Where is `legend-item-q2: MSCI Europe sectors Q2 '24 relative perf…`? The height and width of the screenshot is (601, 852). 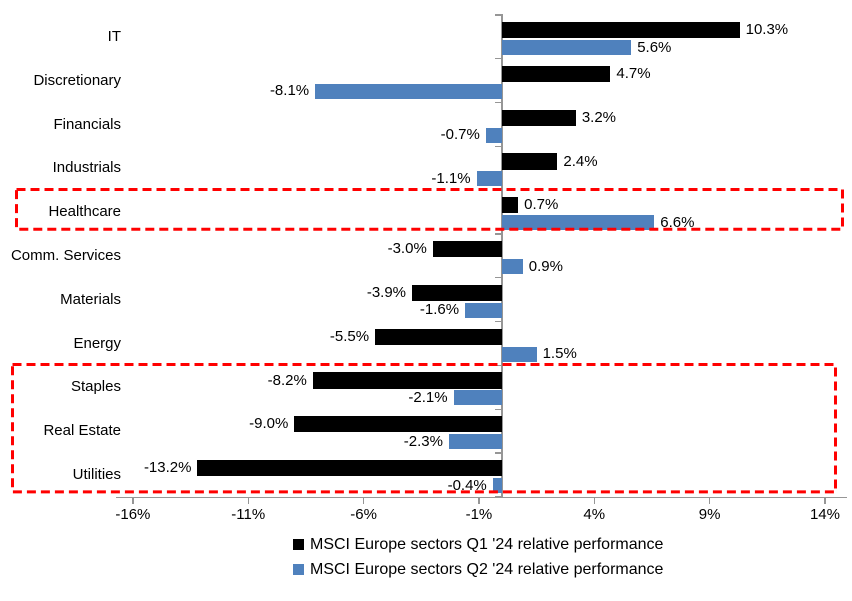
legend-item-q2: MSCI Europe sectors Q2 '24 relative perf… is located at coordinates (478, 569).